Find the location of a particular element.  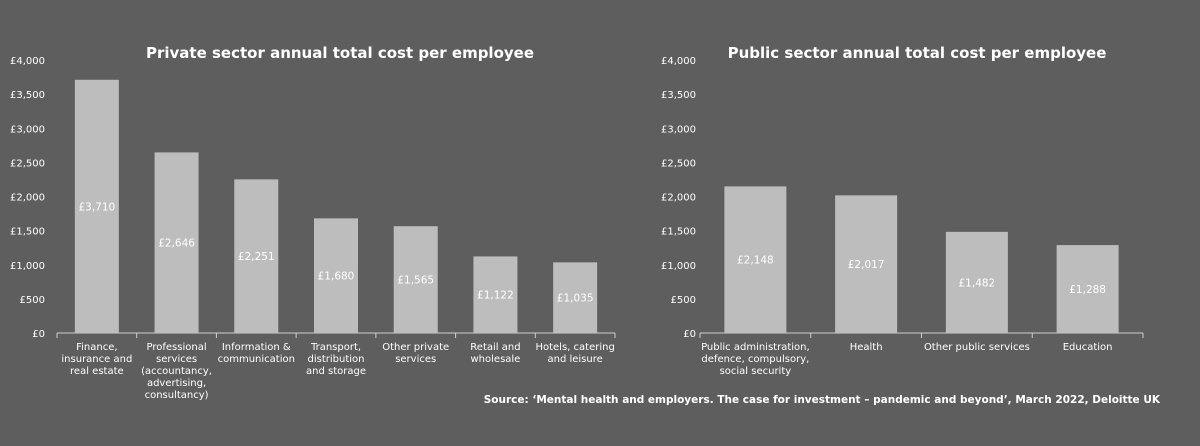

private-x-category-label-line: consultancy) is located at coordinates (177, 395).